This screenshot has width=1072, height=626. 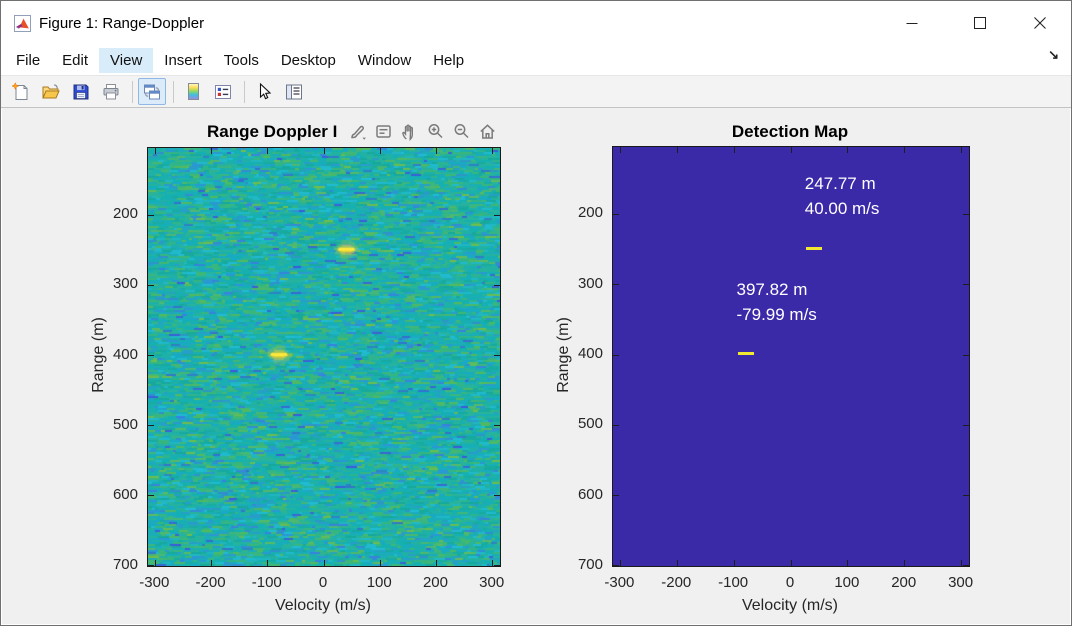 I want to click on menu-item-tools: Tools, so click(x=241, y=60).